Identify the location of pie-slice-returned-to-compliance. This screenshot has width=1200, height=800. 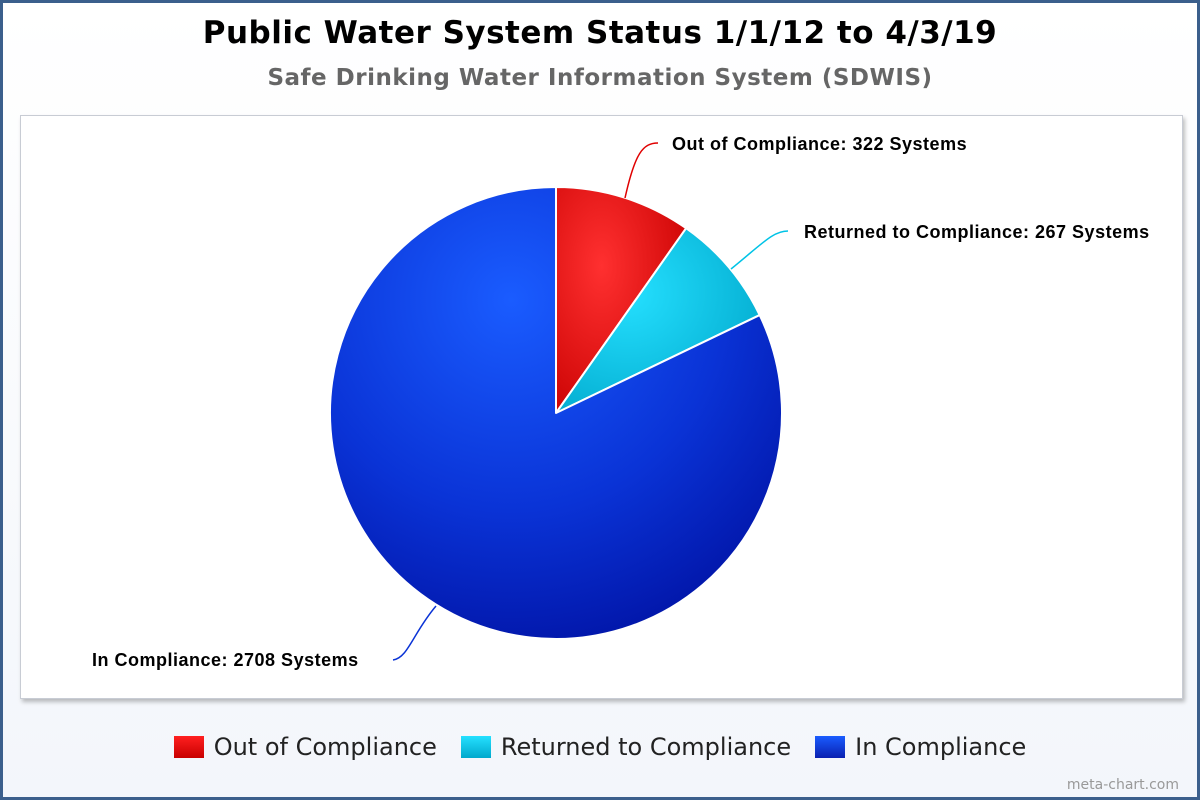
(658, 320).